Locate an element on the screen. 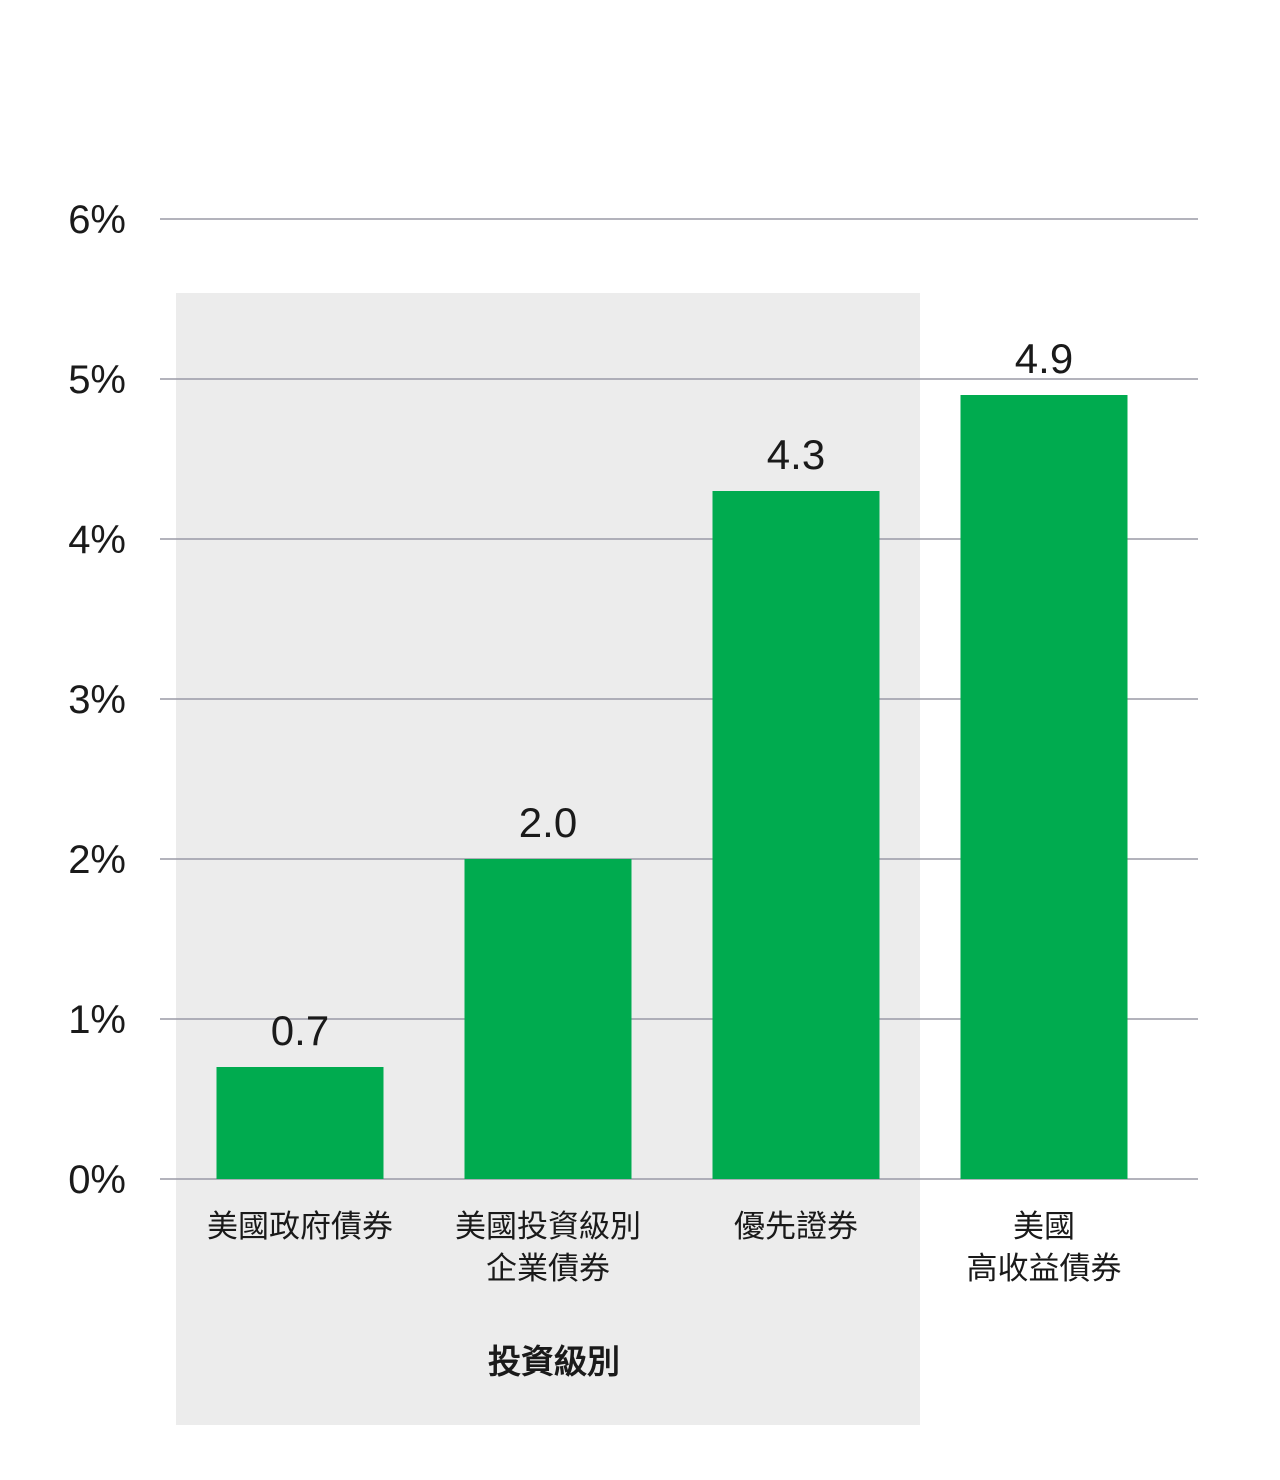  category-label-1-line-1: 企業債券 is located at coordinates (548, 1269).